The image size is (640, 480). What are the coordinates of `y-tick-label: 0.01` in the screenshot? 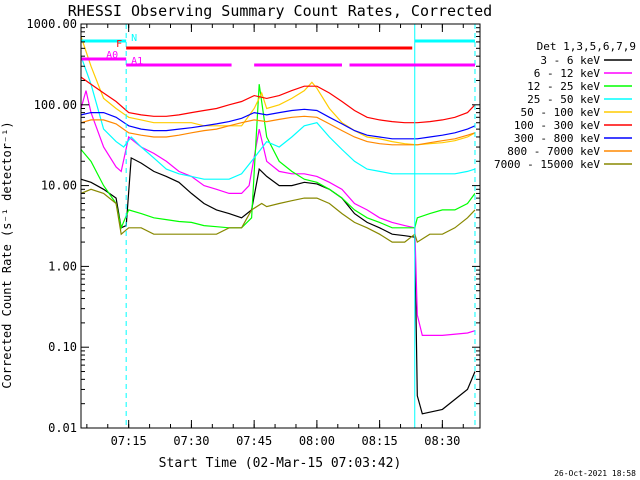 It's located at (62, 428).